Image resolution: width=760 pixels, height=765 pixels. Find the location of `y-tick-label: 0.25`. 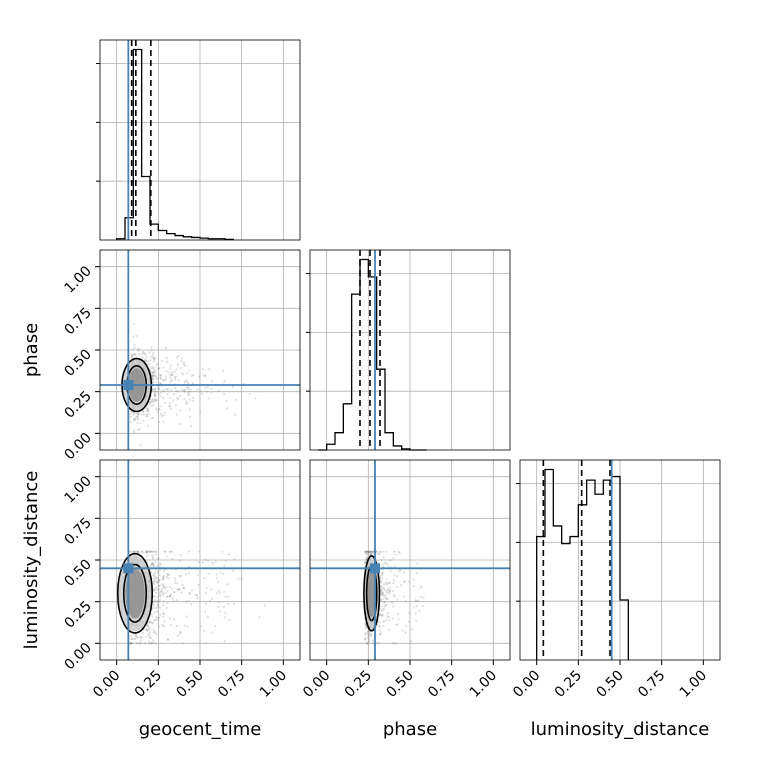

y-tick-label: 0.25 is located at coordinates (77, 614).